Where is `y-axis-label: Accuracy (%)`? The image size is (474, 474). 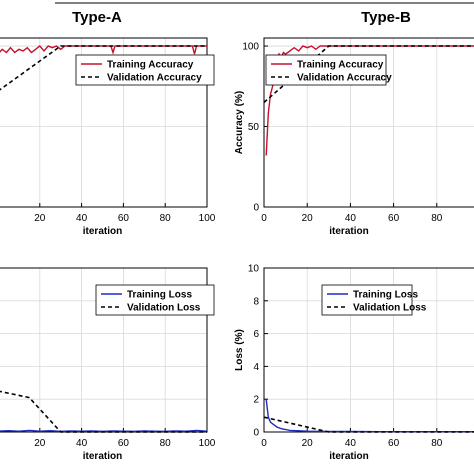 y-axis-label: Accuracy (%) is located at coordinates (239, 122).